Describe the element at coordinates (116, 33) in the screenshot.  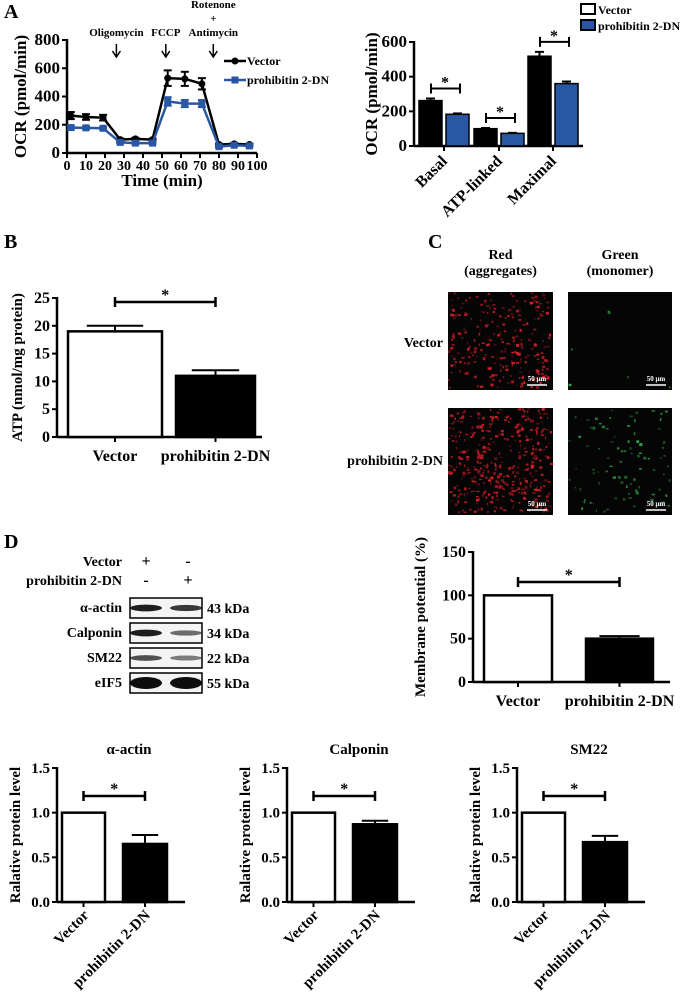
I see `injection-label: Oligomycin` at that location.